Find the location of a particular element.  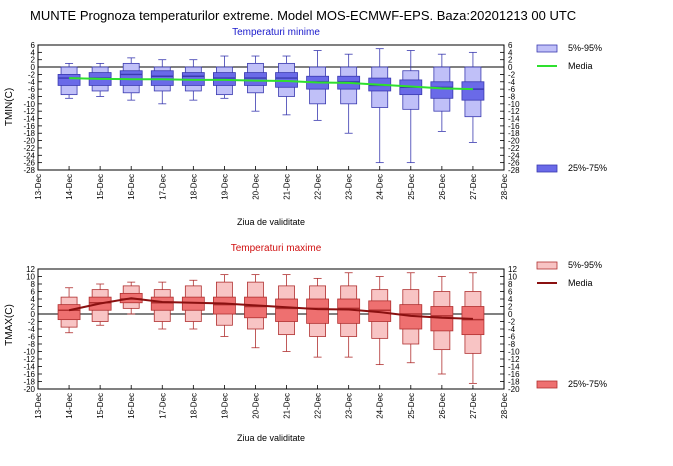

tmin-y-tick-label-left: -8 is located at coordinates (32, 96).